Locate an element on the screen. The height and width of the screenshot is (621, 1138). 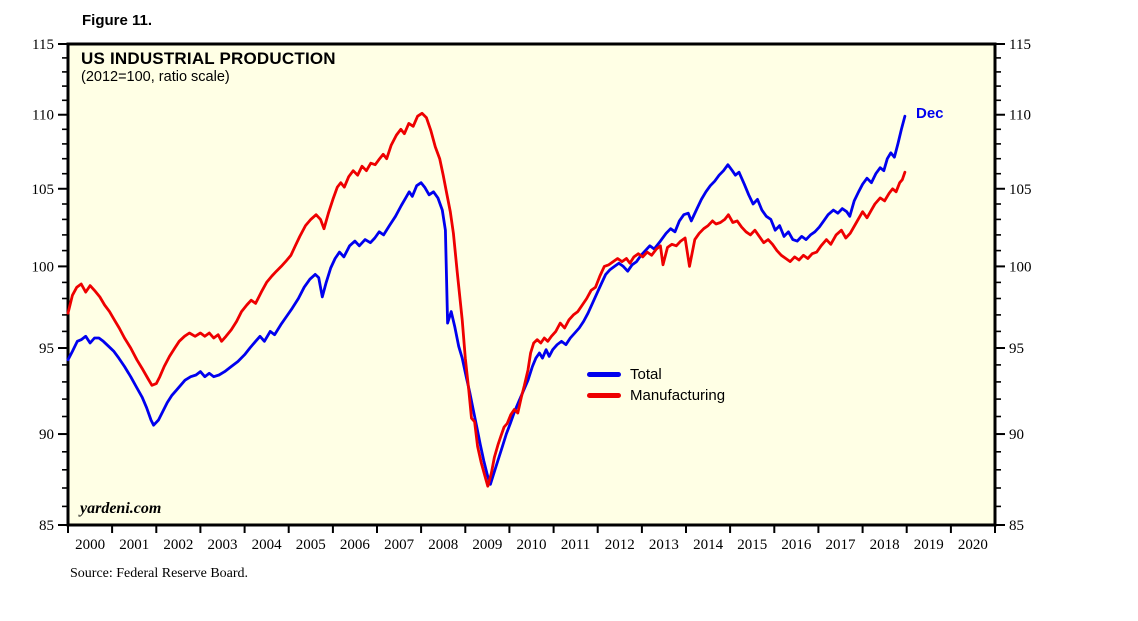
x-axis-label: 2016 is located at coordinates (796, 545).